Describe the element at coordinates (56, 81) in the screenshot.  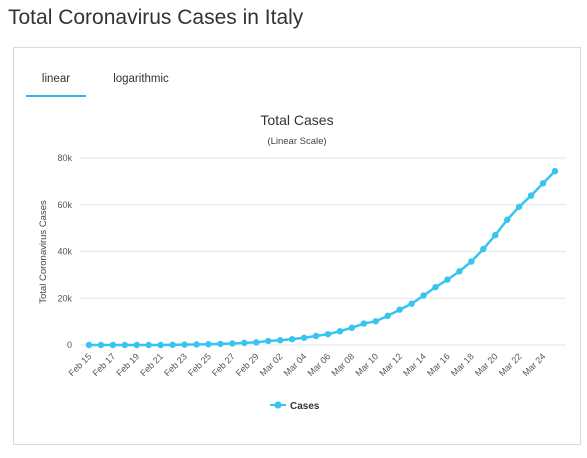
I see `tab-linear: linear` at that location.